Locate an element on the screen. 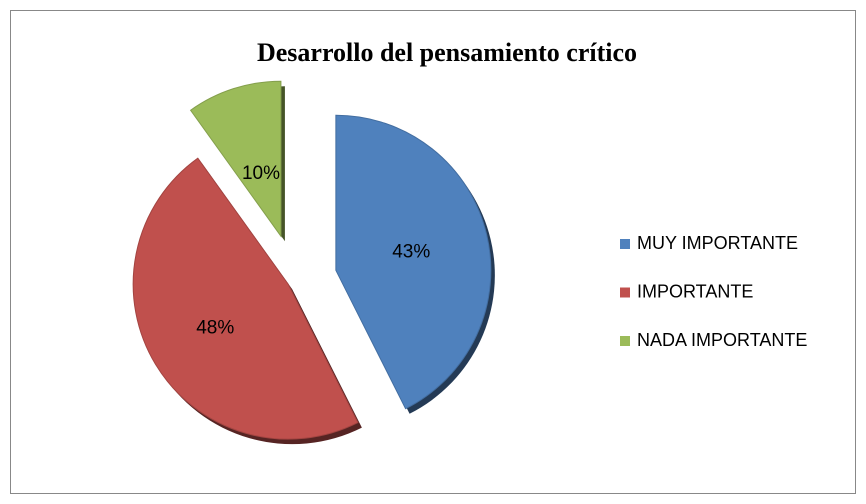 This screenshot has height=504, width=866. chart-title: Desarrollo del pensamiento crítico is located at coordinates (447, 52).